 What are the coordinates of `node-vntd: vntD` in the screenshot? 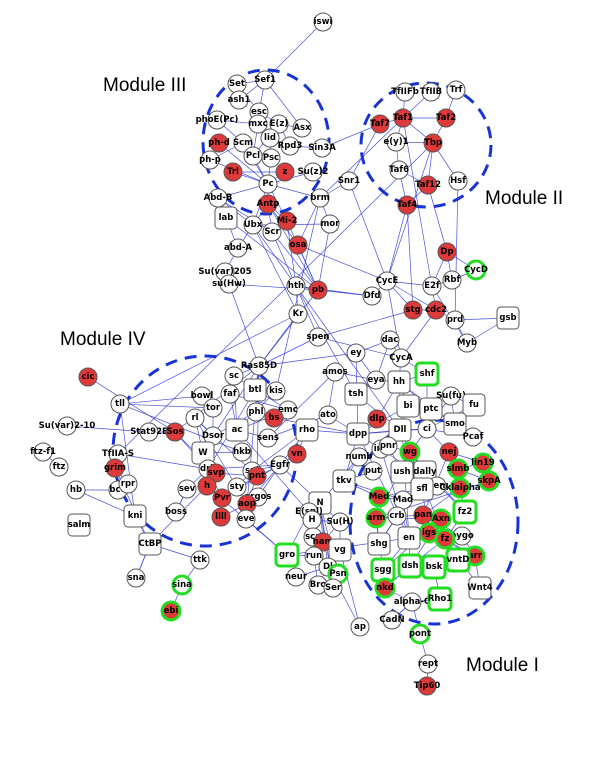 It's located at (458, 560).